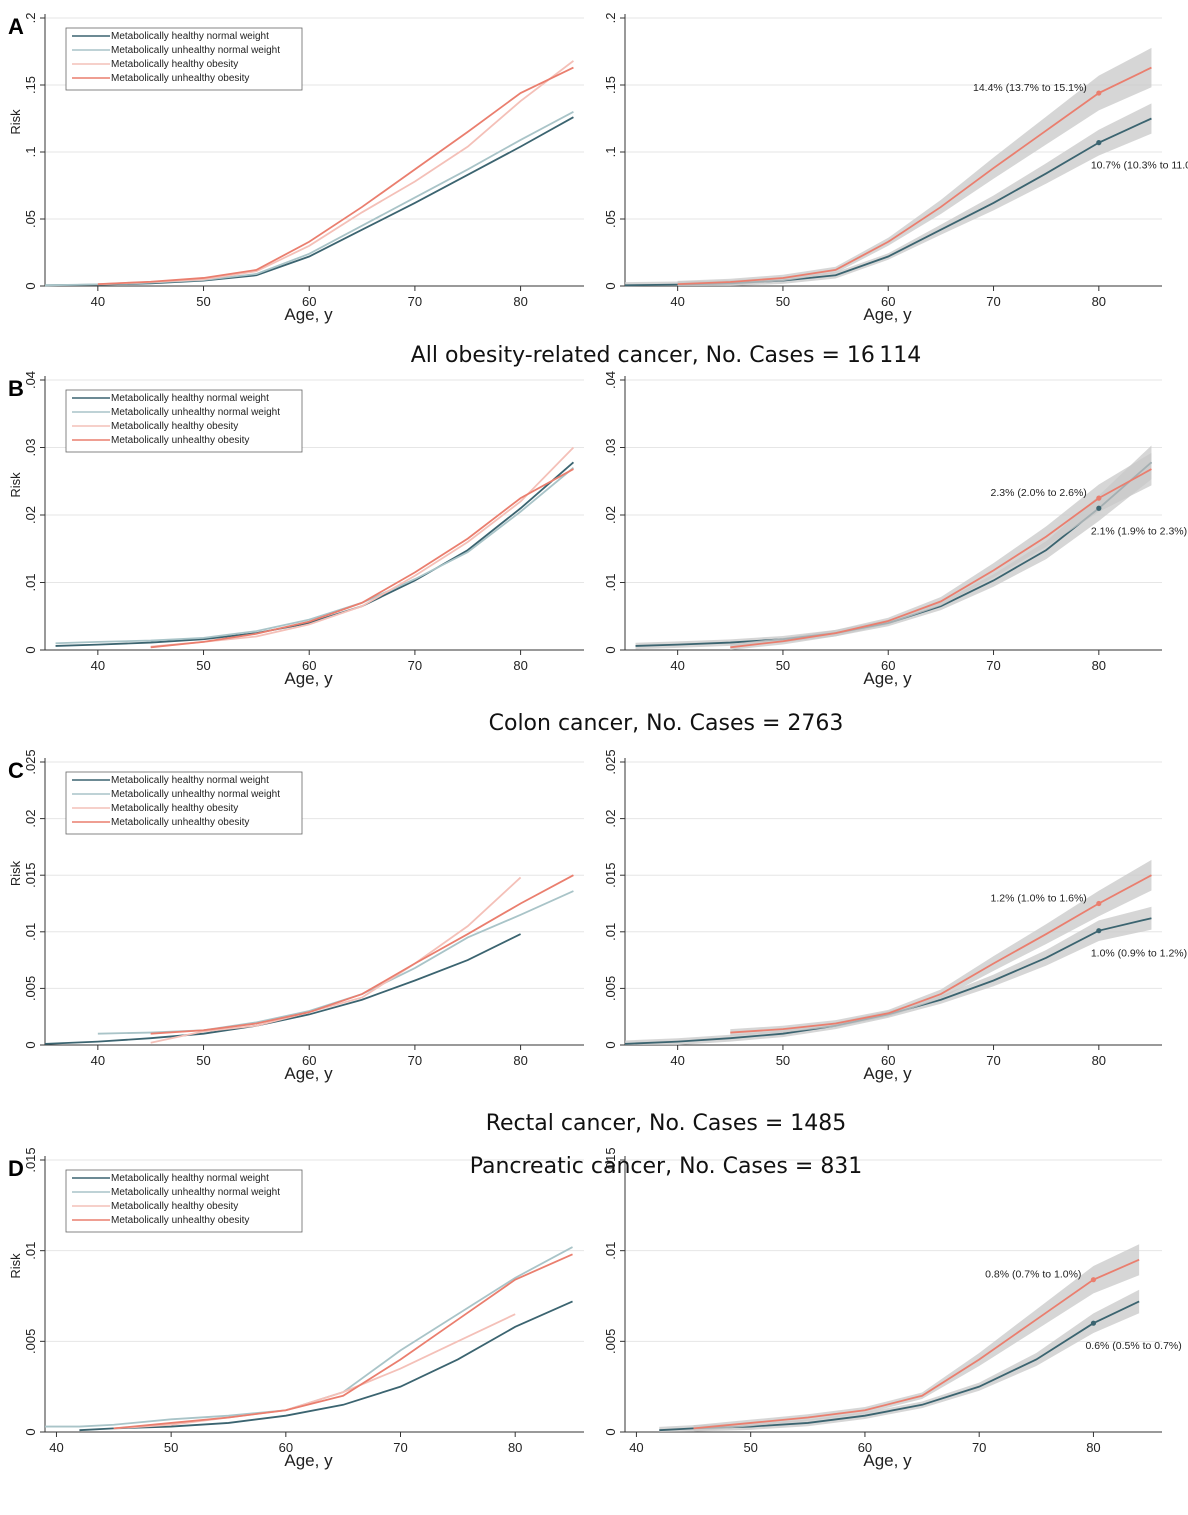 The image size is (1188, 1515). Describe the element at coordinates (610, 988) in the screenshot. I see `y-tick-label: .005` at that location.